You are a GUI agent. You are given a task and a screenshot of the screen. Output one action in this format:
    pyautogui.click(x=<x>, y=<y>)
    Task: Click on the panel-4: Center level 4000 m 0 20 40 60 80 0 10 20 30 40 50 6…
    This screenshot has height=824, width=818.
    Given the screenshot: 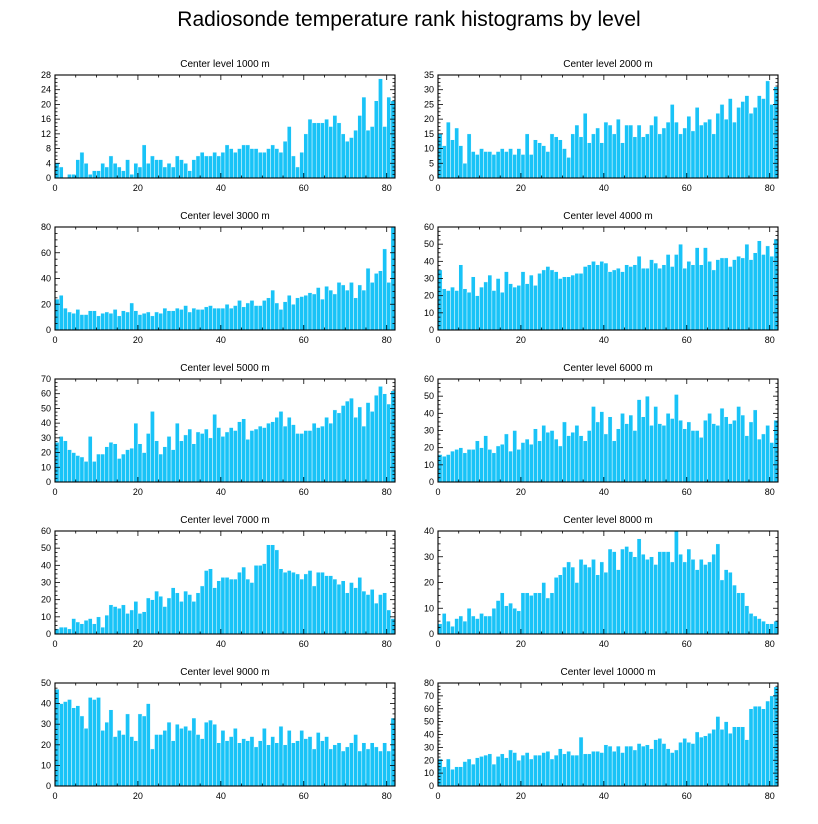 What is the action you would take?
    pyautogui.click(x=601, y=278)
    